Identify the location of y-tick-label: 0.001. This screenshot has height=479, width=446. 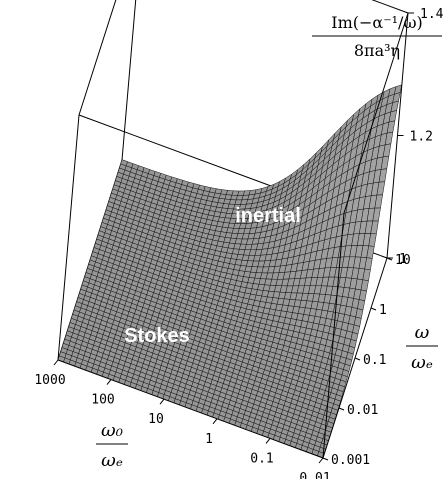
(350, 460).